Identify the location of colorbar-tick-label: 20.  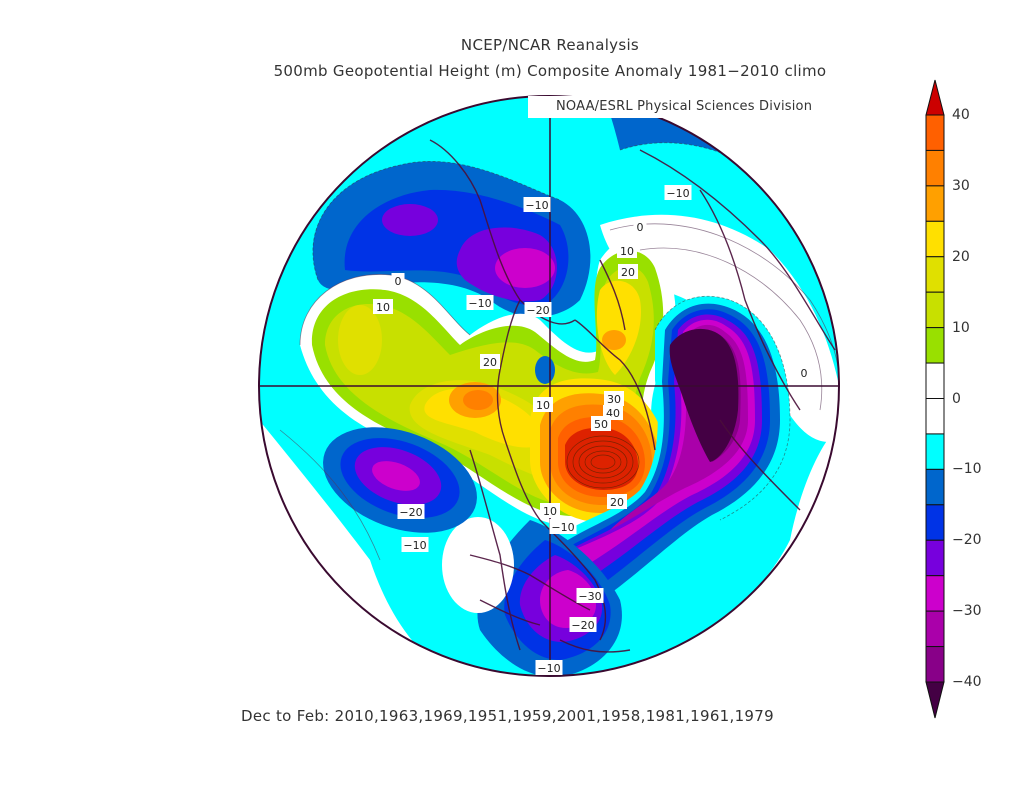
(961, 256).